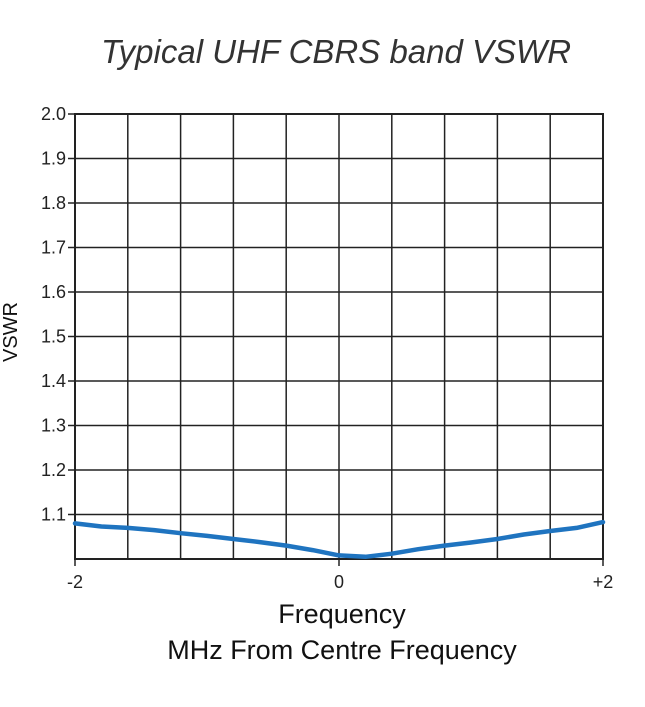 Image resolution: width=645 pixels, height=707 pixels. Describe the element at coordinates (53, 114) in the screenshot. I see `y-tick-label: 2.0` at that location.